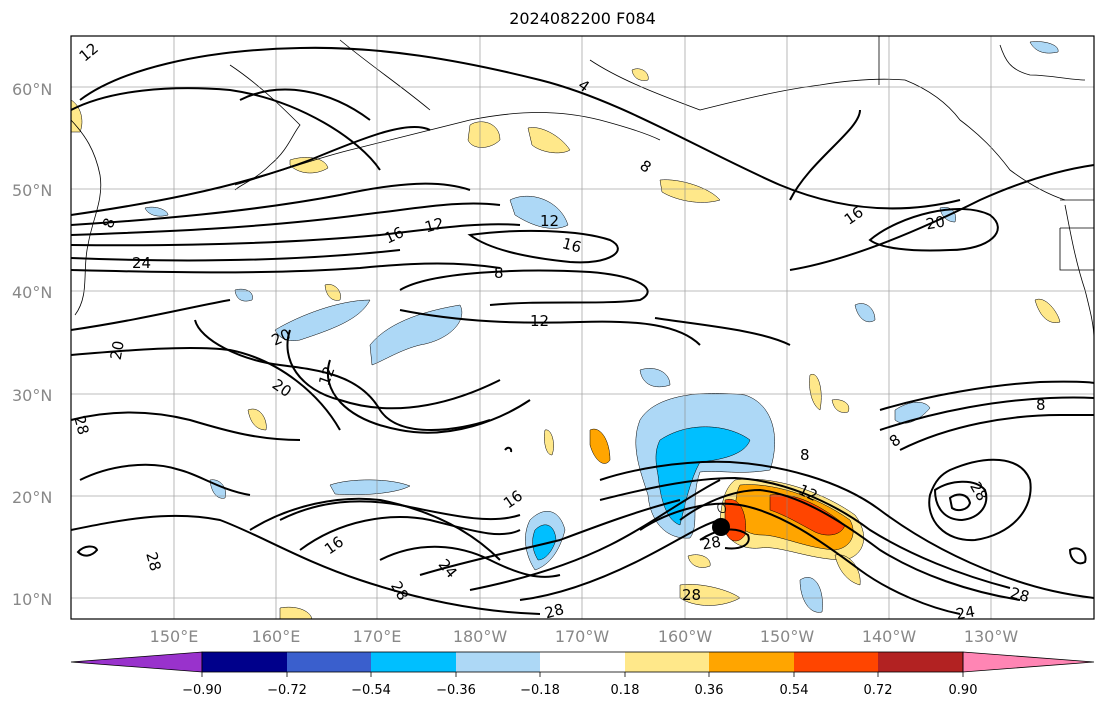  What do you see at coordinates (1079, 272) in the screenshot?
I see `america-westcoast` at bounding box center [1079, 272].